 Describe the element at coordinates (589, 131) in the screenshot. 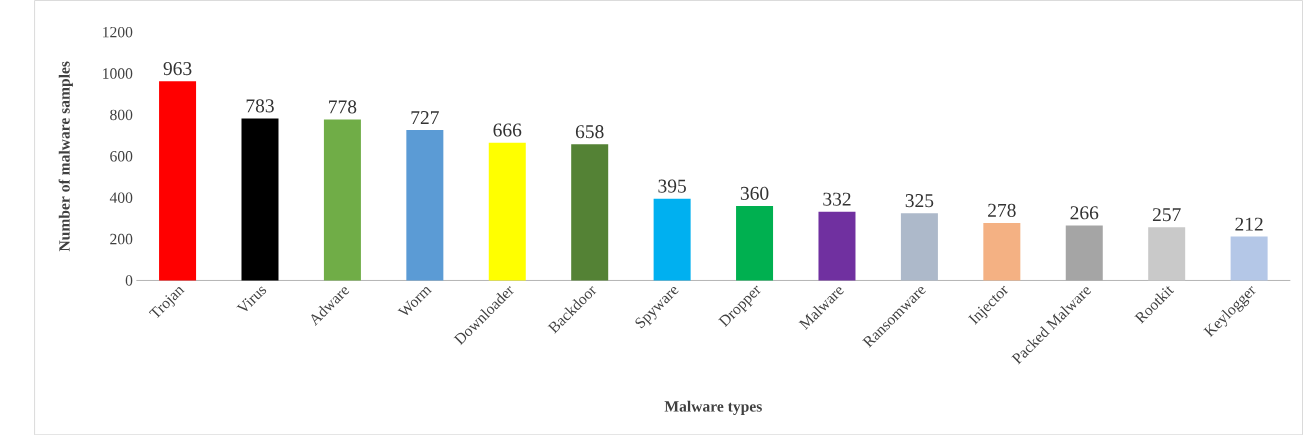

I see `data-label: 658` at that location.